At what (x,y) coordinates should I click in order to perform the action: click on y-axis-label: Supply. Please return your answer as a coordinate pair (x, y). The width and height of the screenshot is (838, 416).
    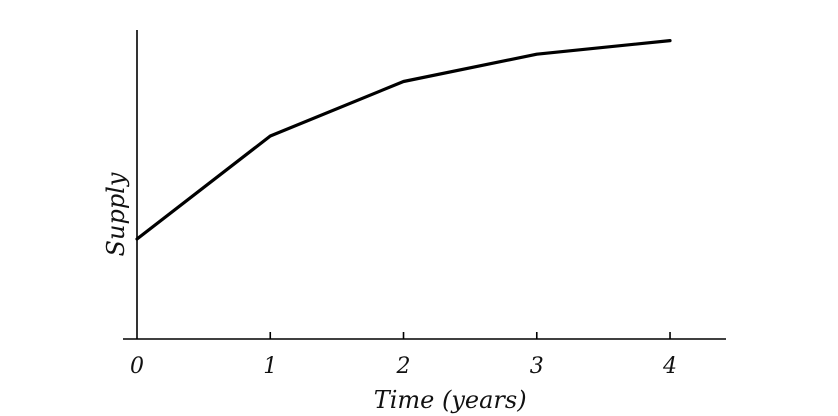
    Looking at the image, I should click on (116, 214).